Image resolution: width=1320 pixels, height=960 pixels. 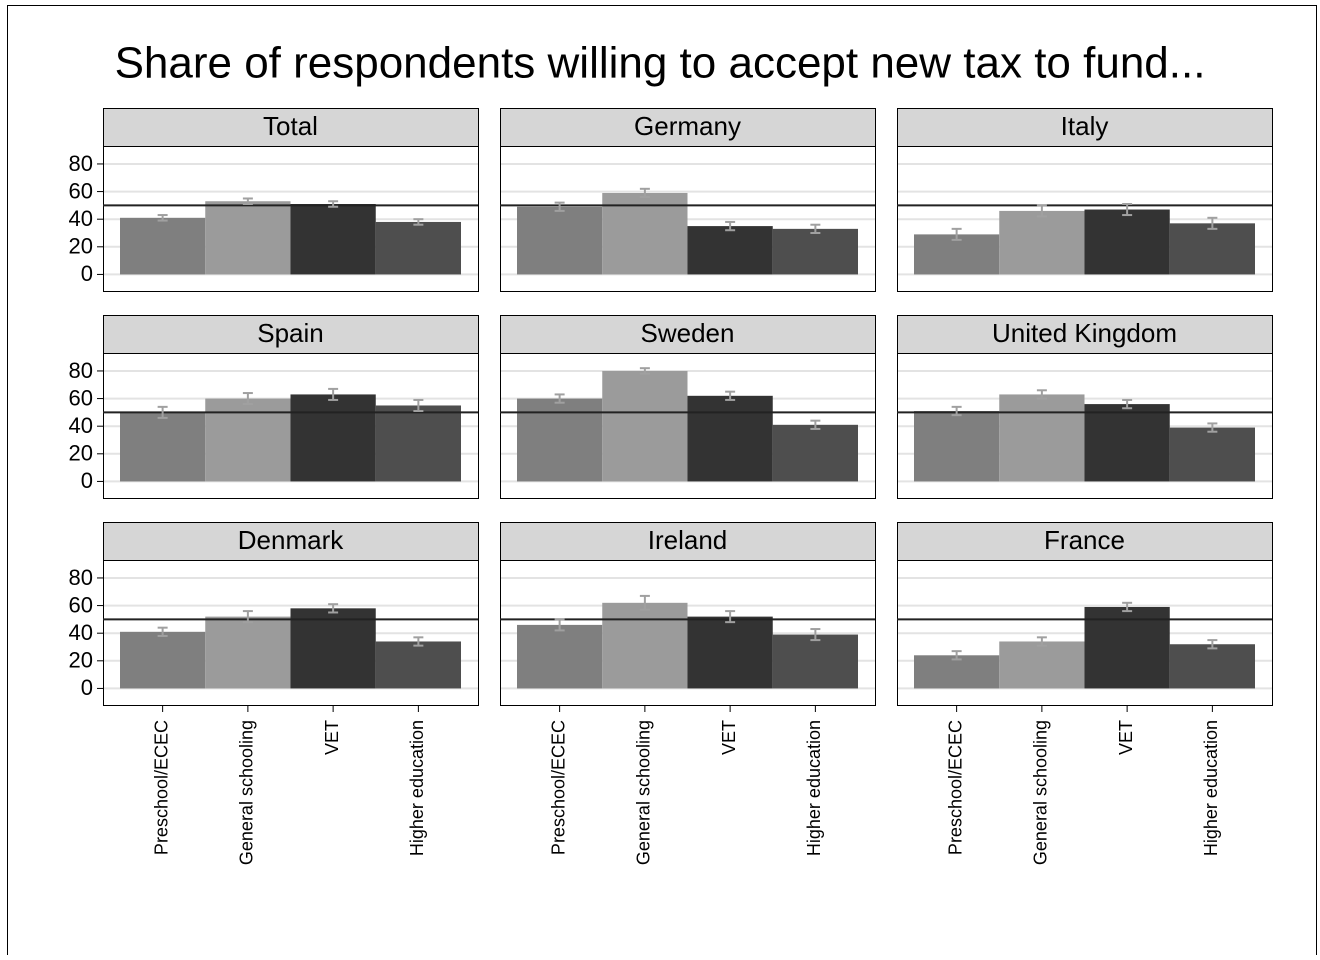 I want to click on panel-title: Sweden, so click(x=688, y=333).